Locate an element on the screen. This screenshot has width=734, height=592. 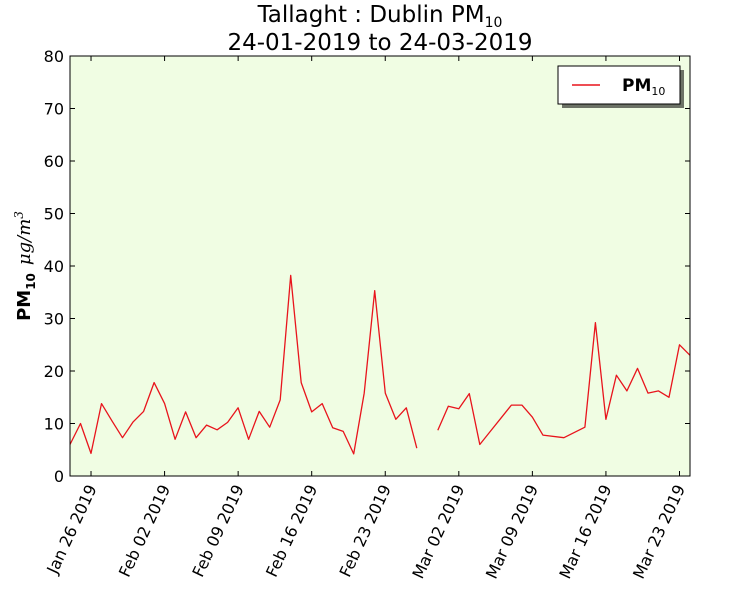
chart-title-daterange: 24-01-2019 to 24-03-2019 is located at coordinates (379, 43).